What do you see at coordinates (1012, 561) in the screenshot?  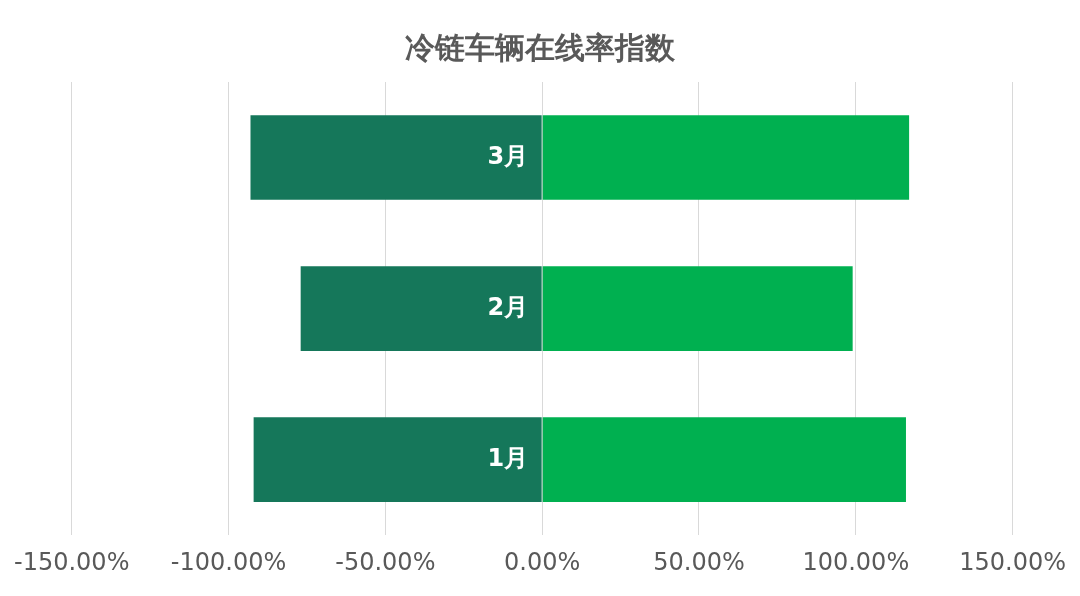 I see `x-tick-label: 150.00%` at bounding box center [1012, 561].